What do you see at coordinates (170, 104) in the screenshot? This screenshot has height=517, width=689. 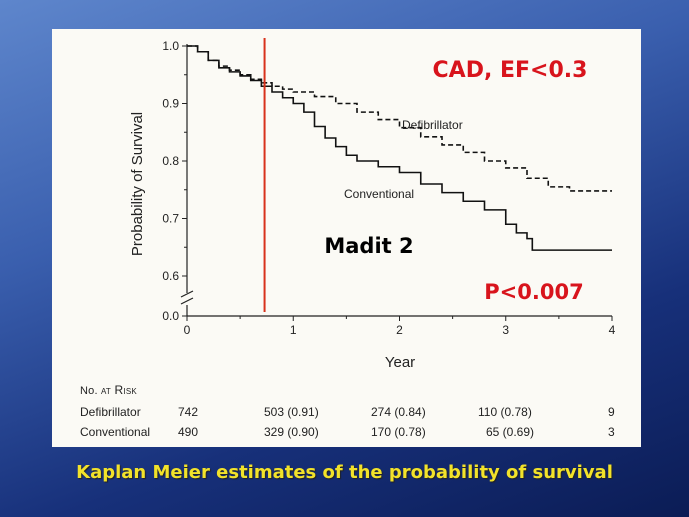 I see `y-tick-label: 0.9` at bounding box center [170, 104].